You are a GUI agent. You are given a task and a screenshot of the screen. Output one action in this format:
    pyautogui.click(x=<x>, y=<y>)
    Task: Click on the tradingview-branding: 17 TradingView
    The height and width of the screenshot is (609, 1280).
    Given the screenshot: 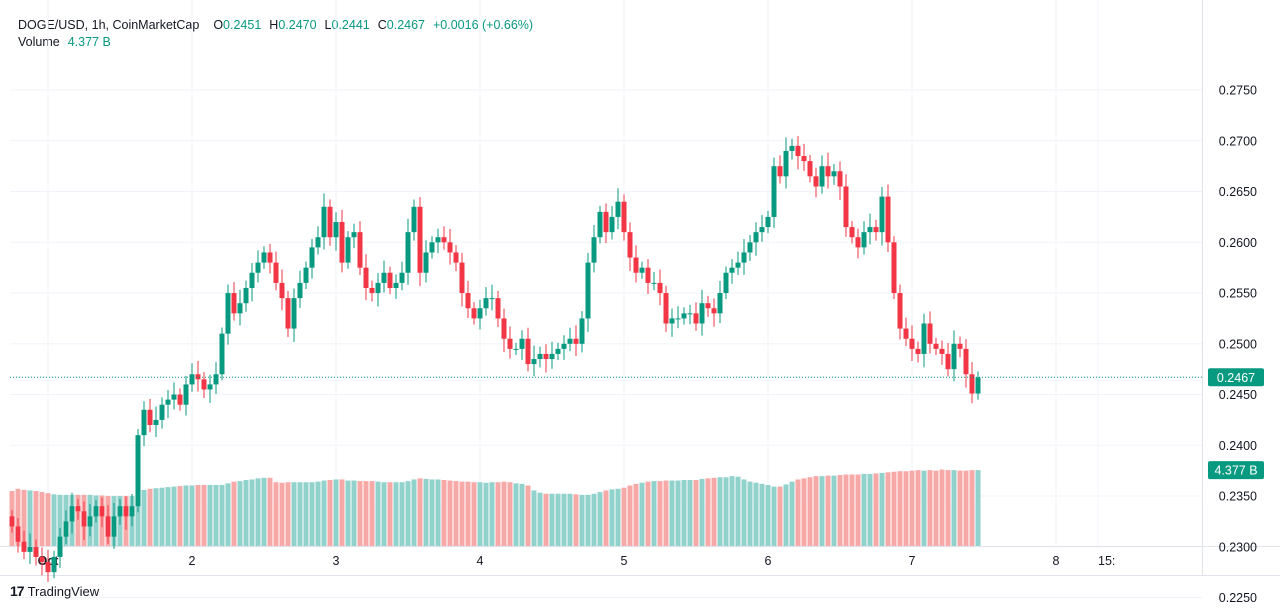 What is the action you would take?
    pyautogui.click(x=54, y=591)
    